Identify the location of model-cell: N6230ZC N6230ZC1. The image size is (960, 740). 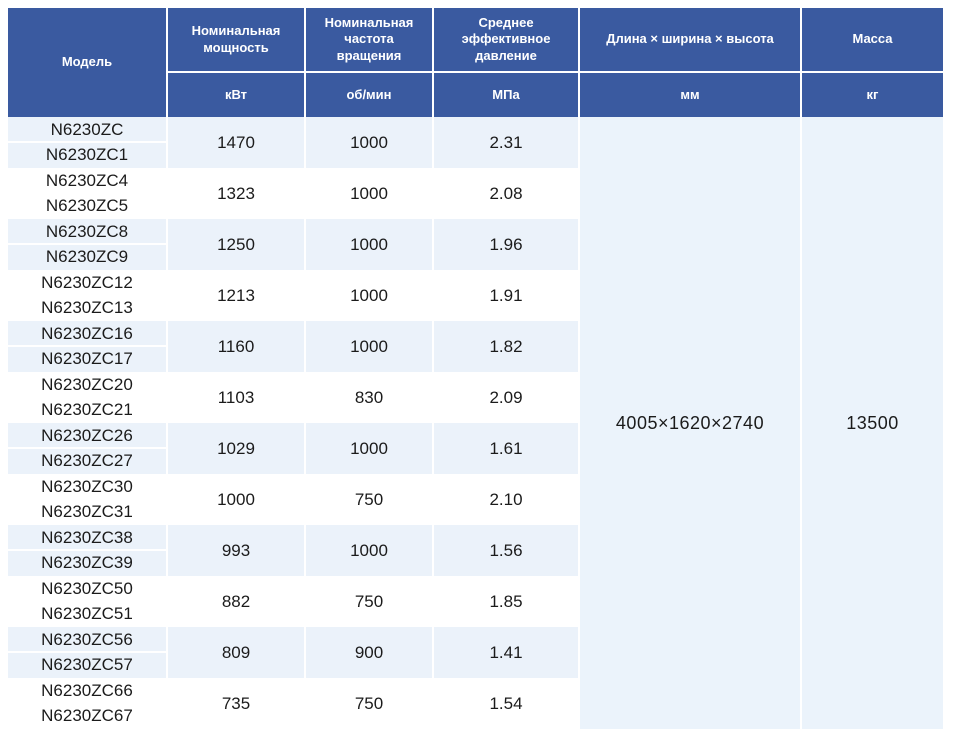
(88, 142).